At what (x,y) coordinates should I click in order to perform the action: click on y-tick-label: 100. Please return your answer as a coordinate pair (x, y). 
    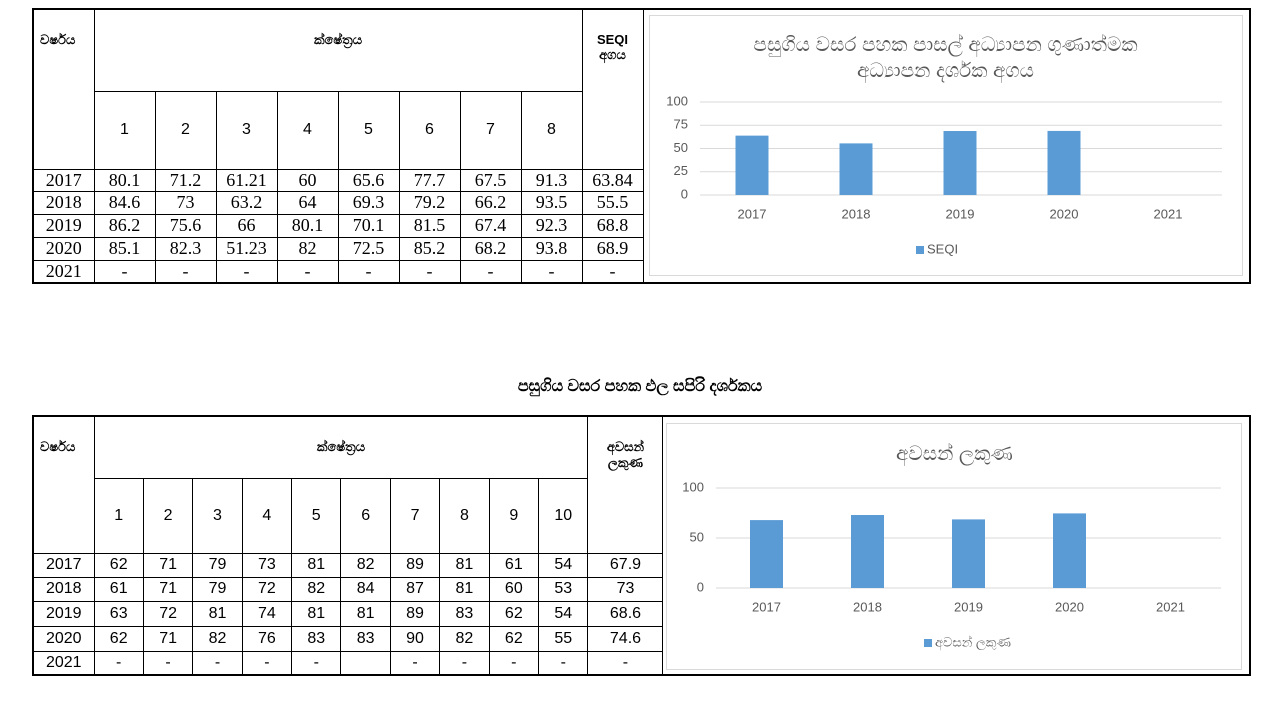
    Looking at the image, I should click on (694, 486).